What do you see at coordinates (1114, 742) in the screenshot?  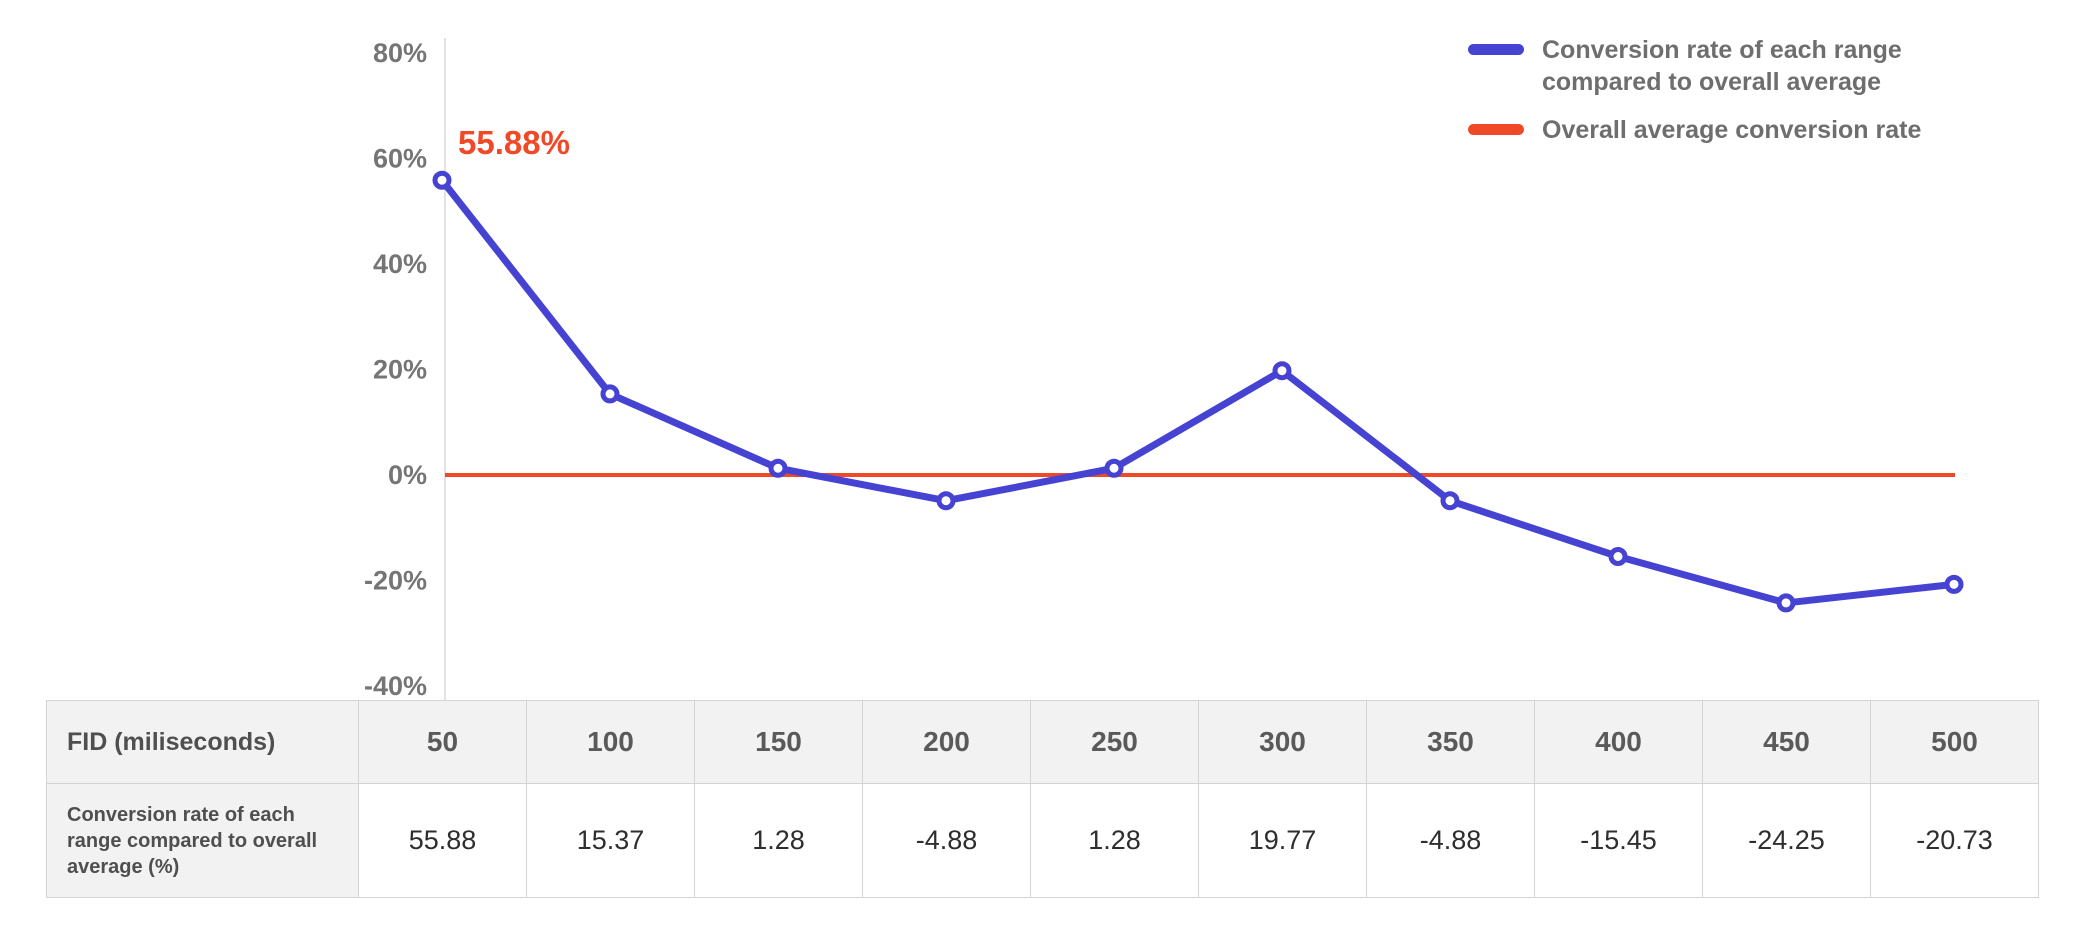 I see `column-header: 250` at bounding box center [1114, 742].